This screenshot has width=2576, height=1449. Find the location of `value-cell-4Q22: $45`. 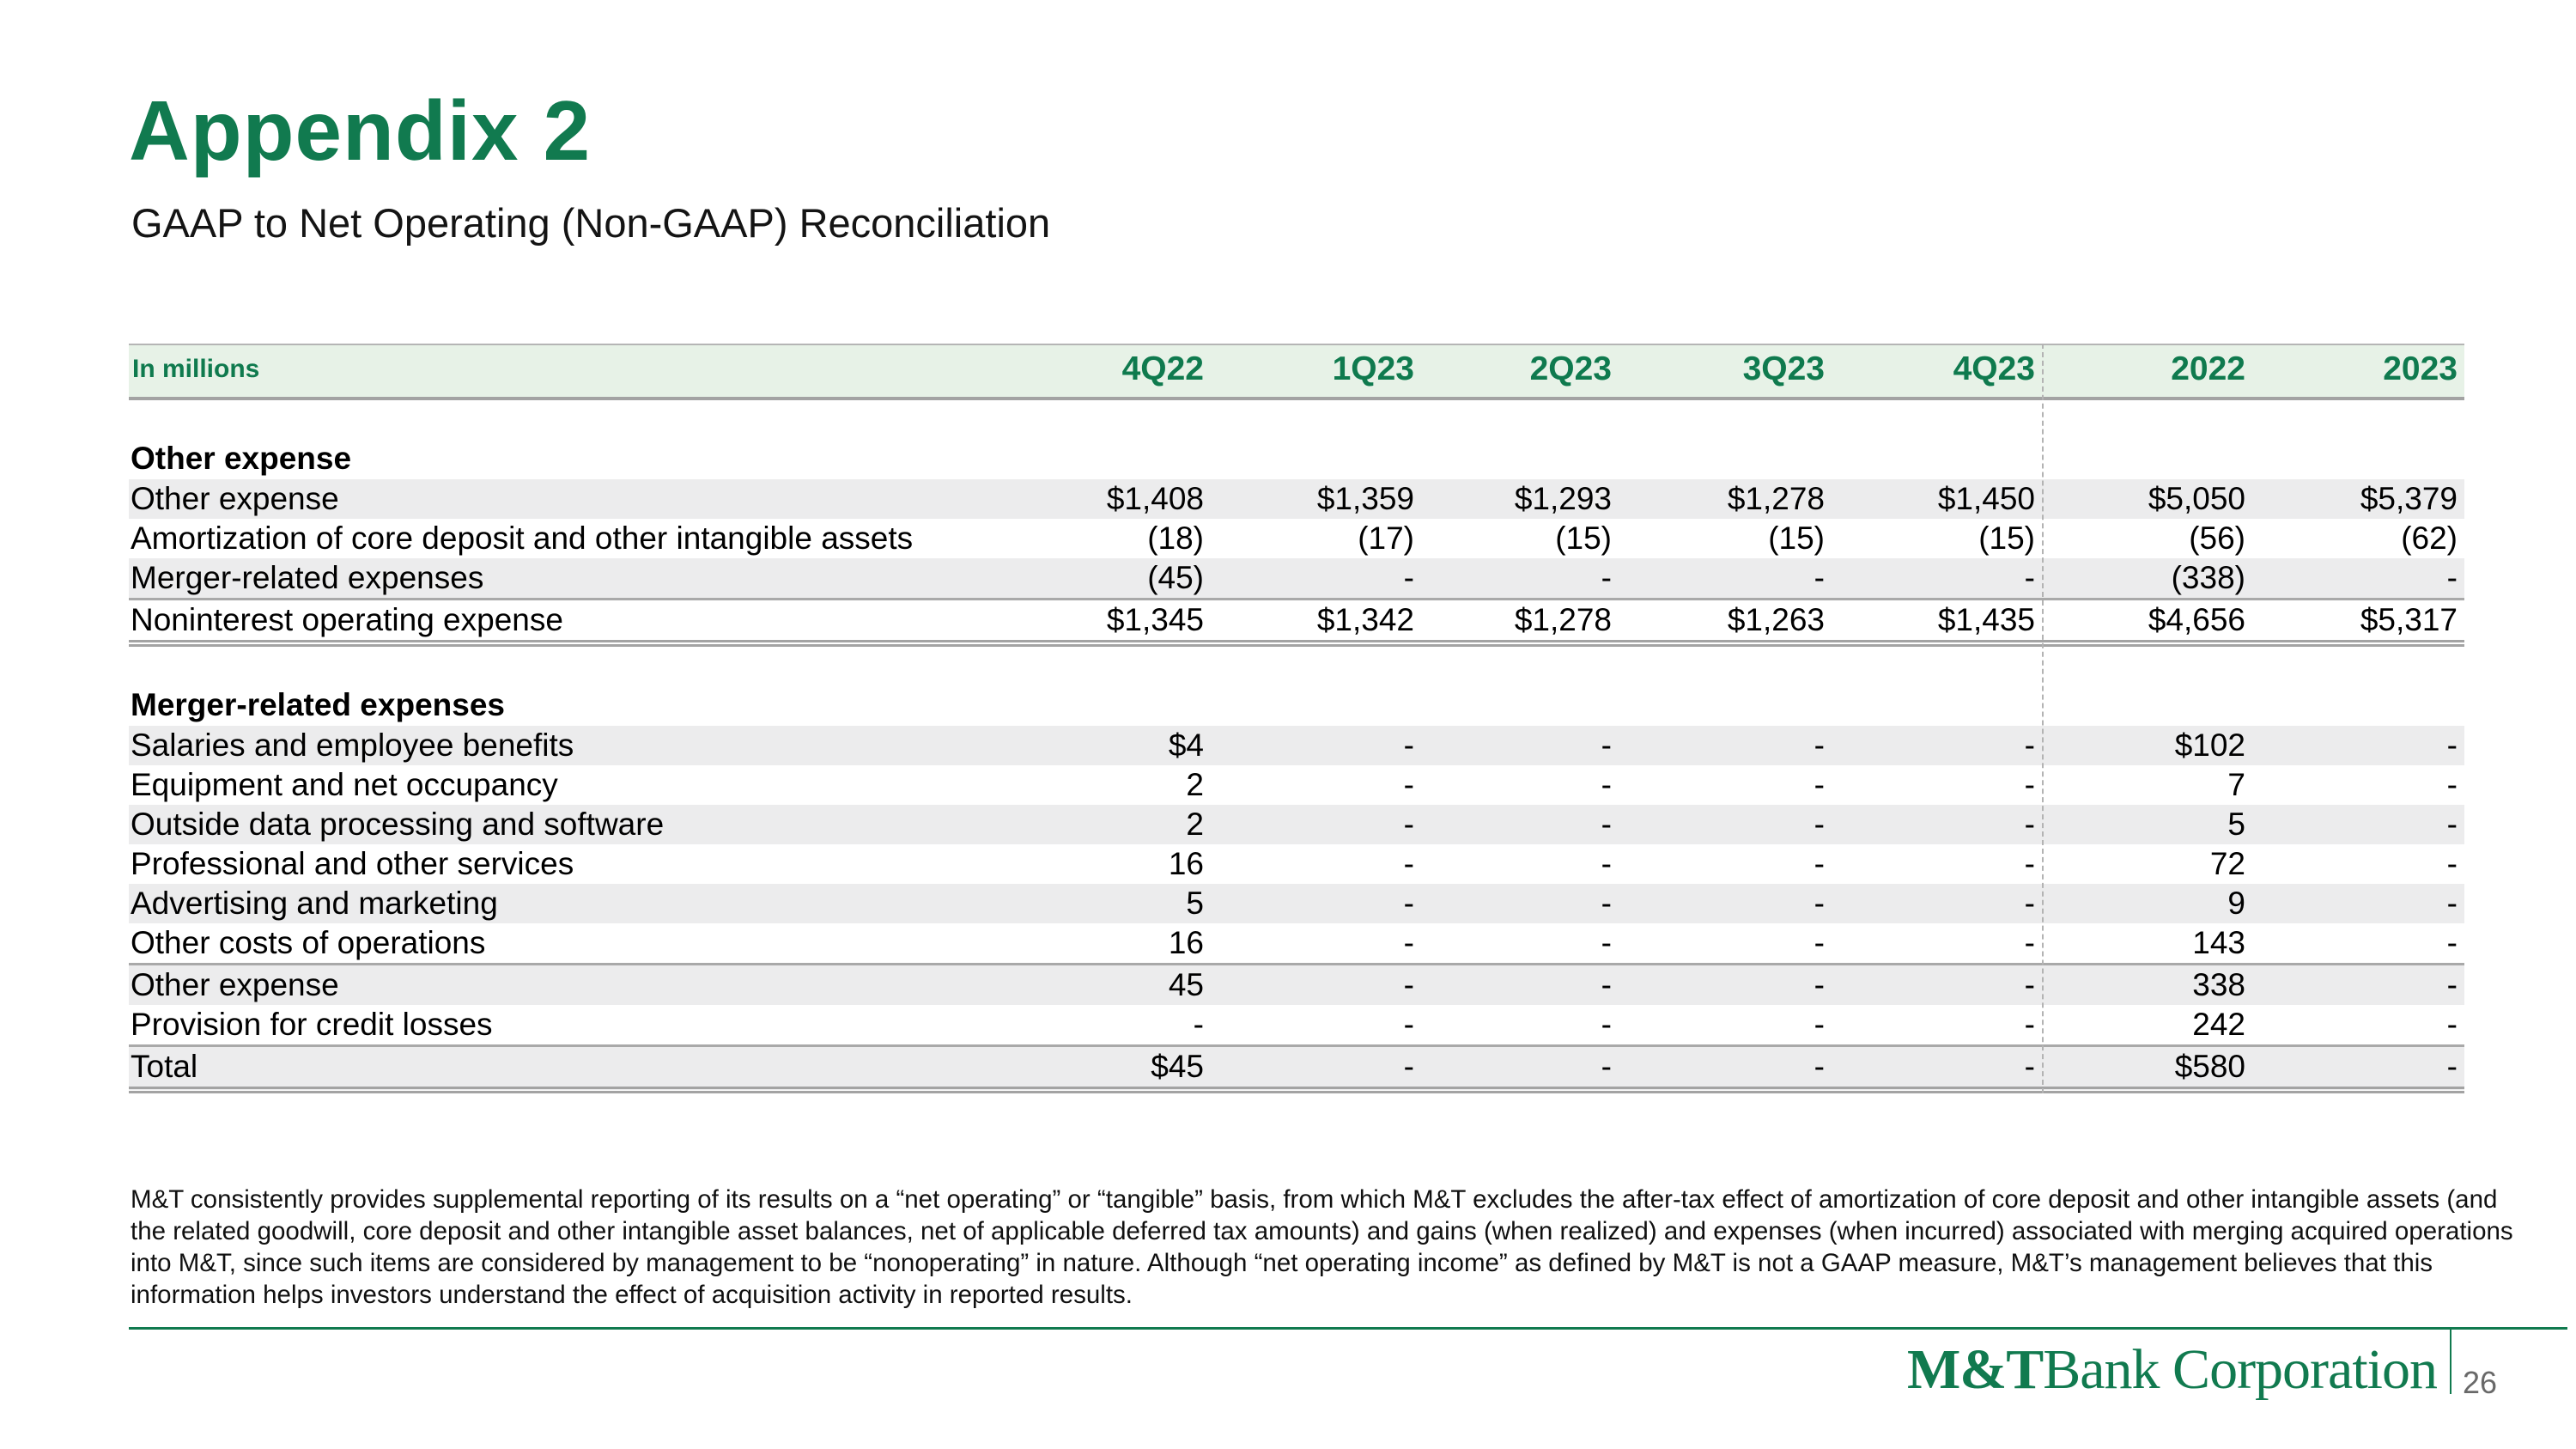

value-cell-4Q22: $45 is located at coordinates (1078, 1069).